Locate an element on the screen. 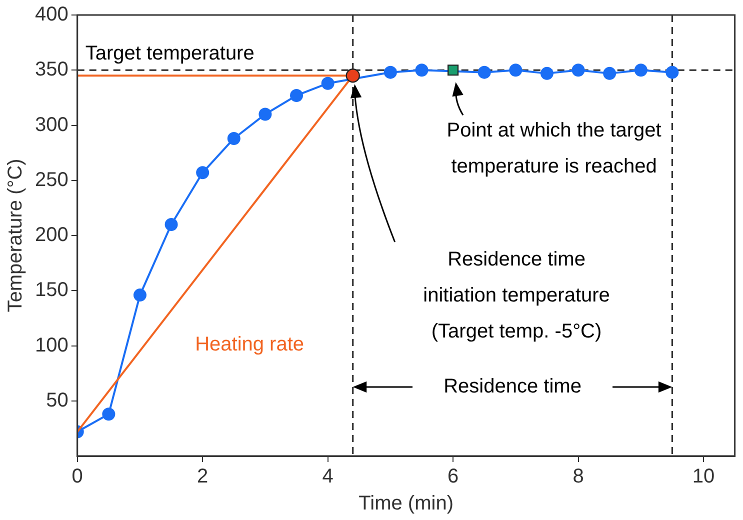  annotation: Heating rate is located at coordinates (249, 345).